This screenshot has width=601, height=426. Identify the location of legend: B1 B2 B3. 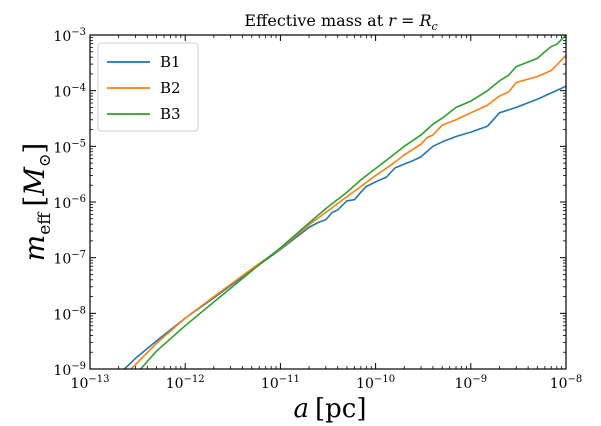
(148, 87).